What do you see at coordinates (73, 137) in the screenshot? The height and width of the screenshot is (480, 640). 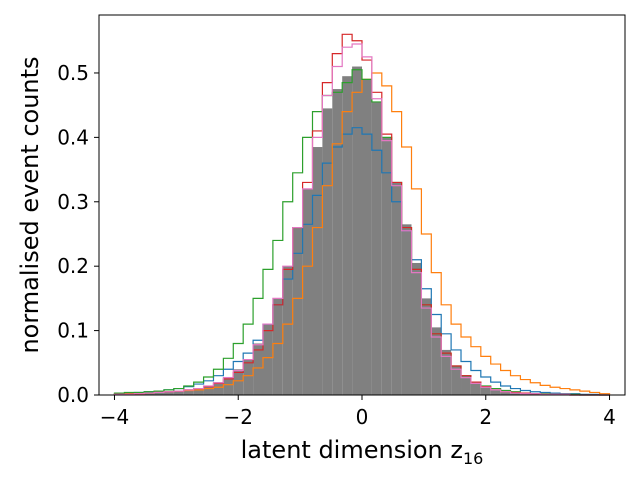 I see `y-tick-label: 0.4` at bounding box center [73, 137].